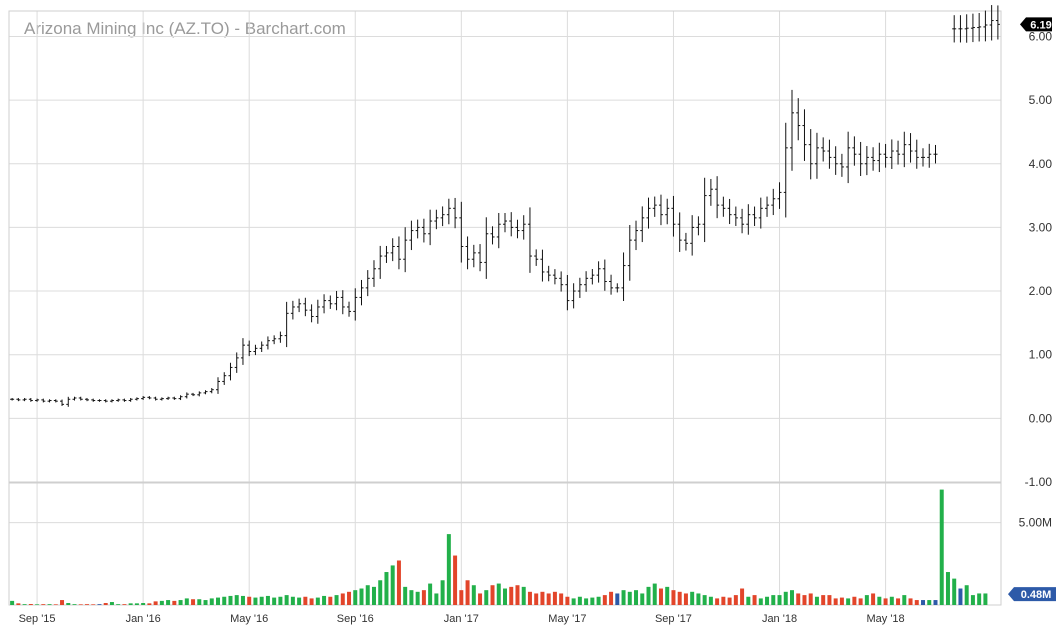  What do you see at coordinates (461, 619) in the screenshot?
I see `time-tick-label: Jan '17` at bounding box center [461, 619].